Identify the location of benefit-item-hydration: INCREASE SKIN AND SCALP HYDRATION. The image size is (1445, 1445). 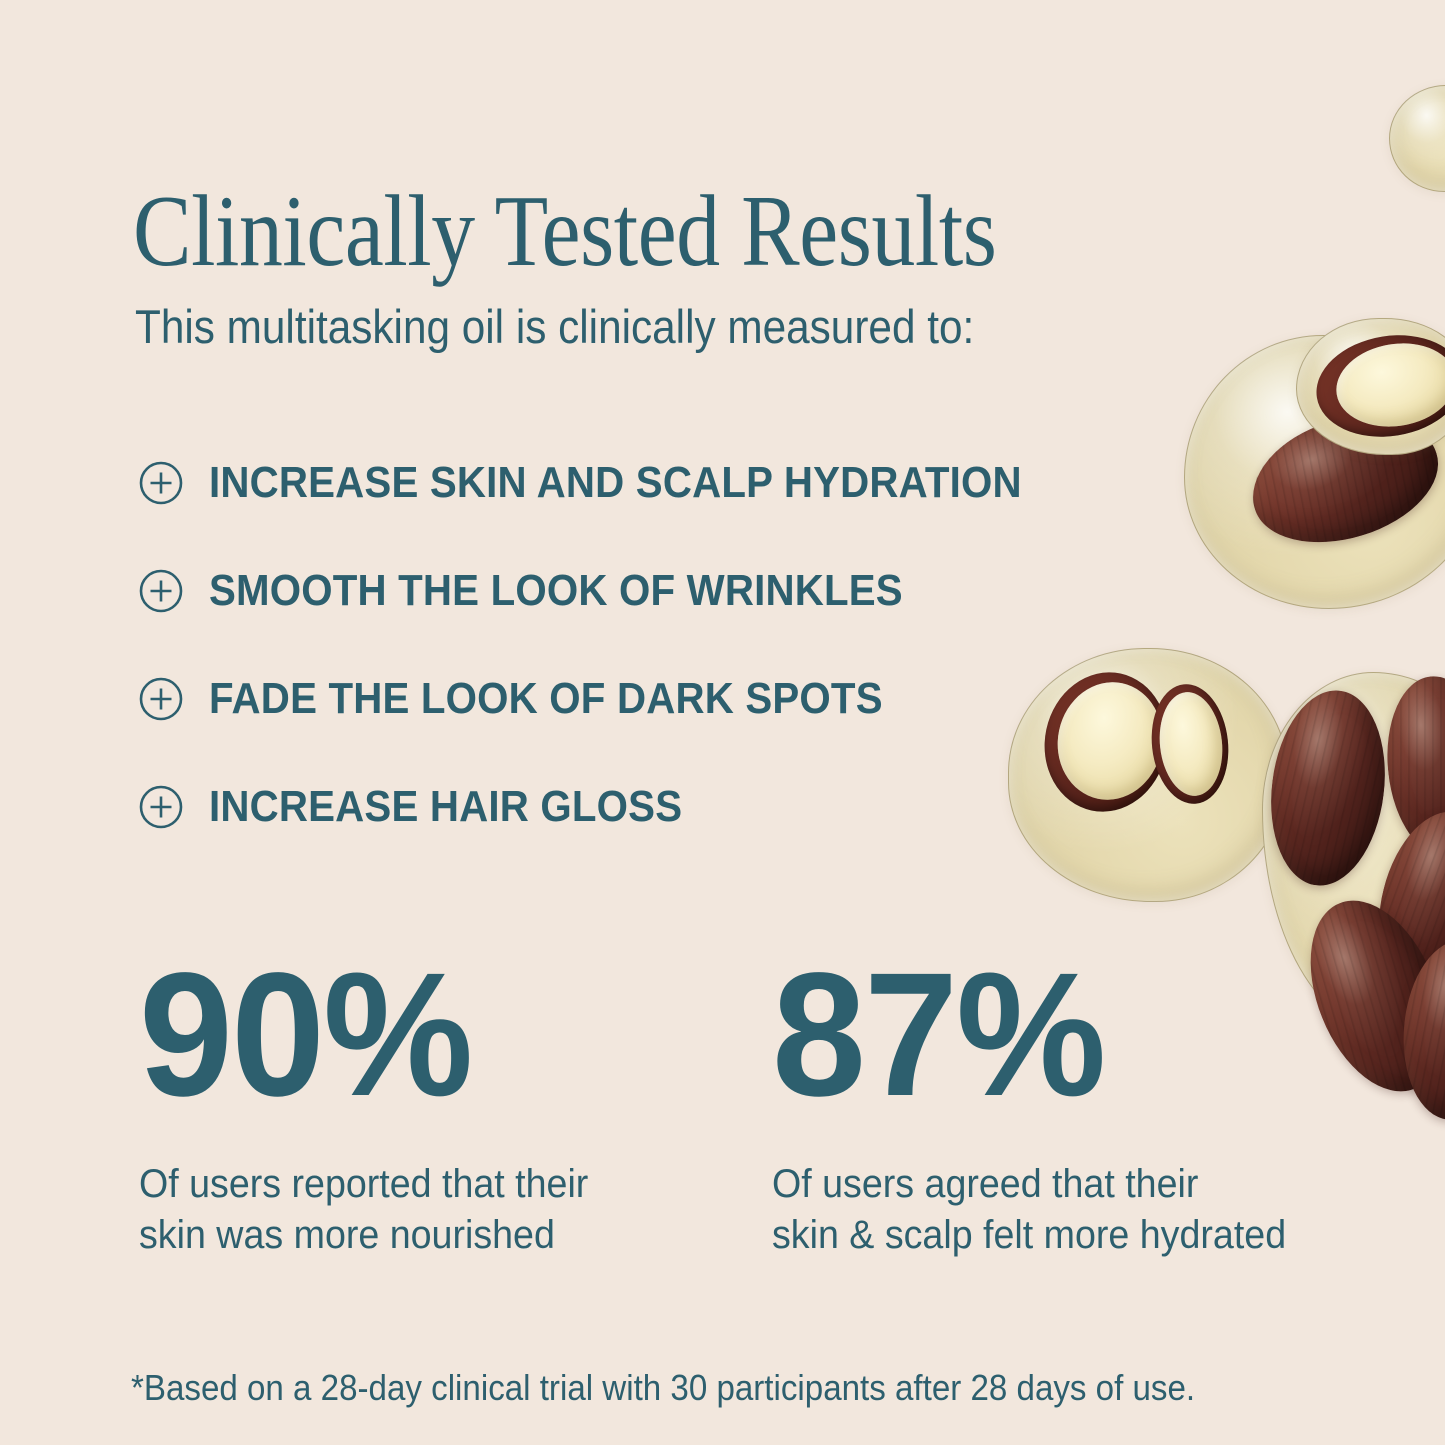
(699, 483).